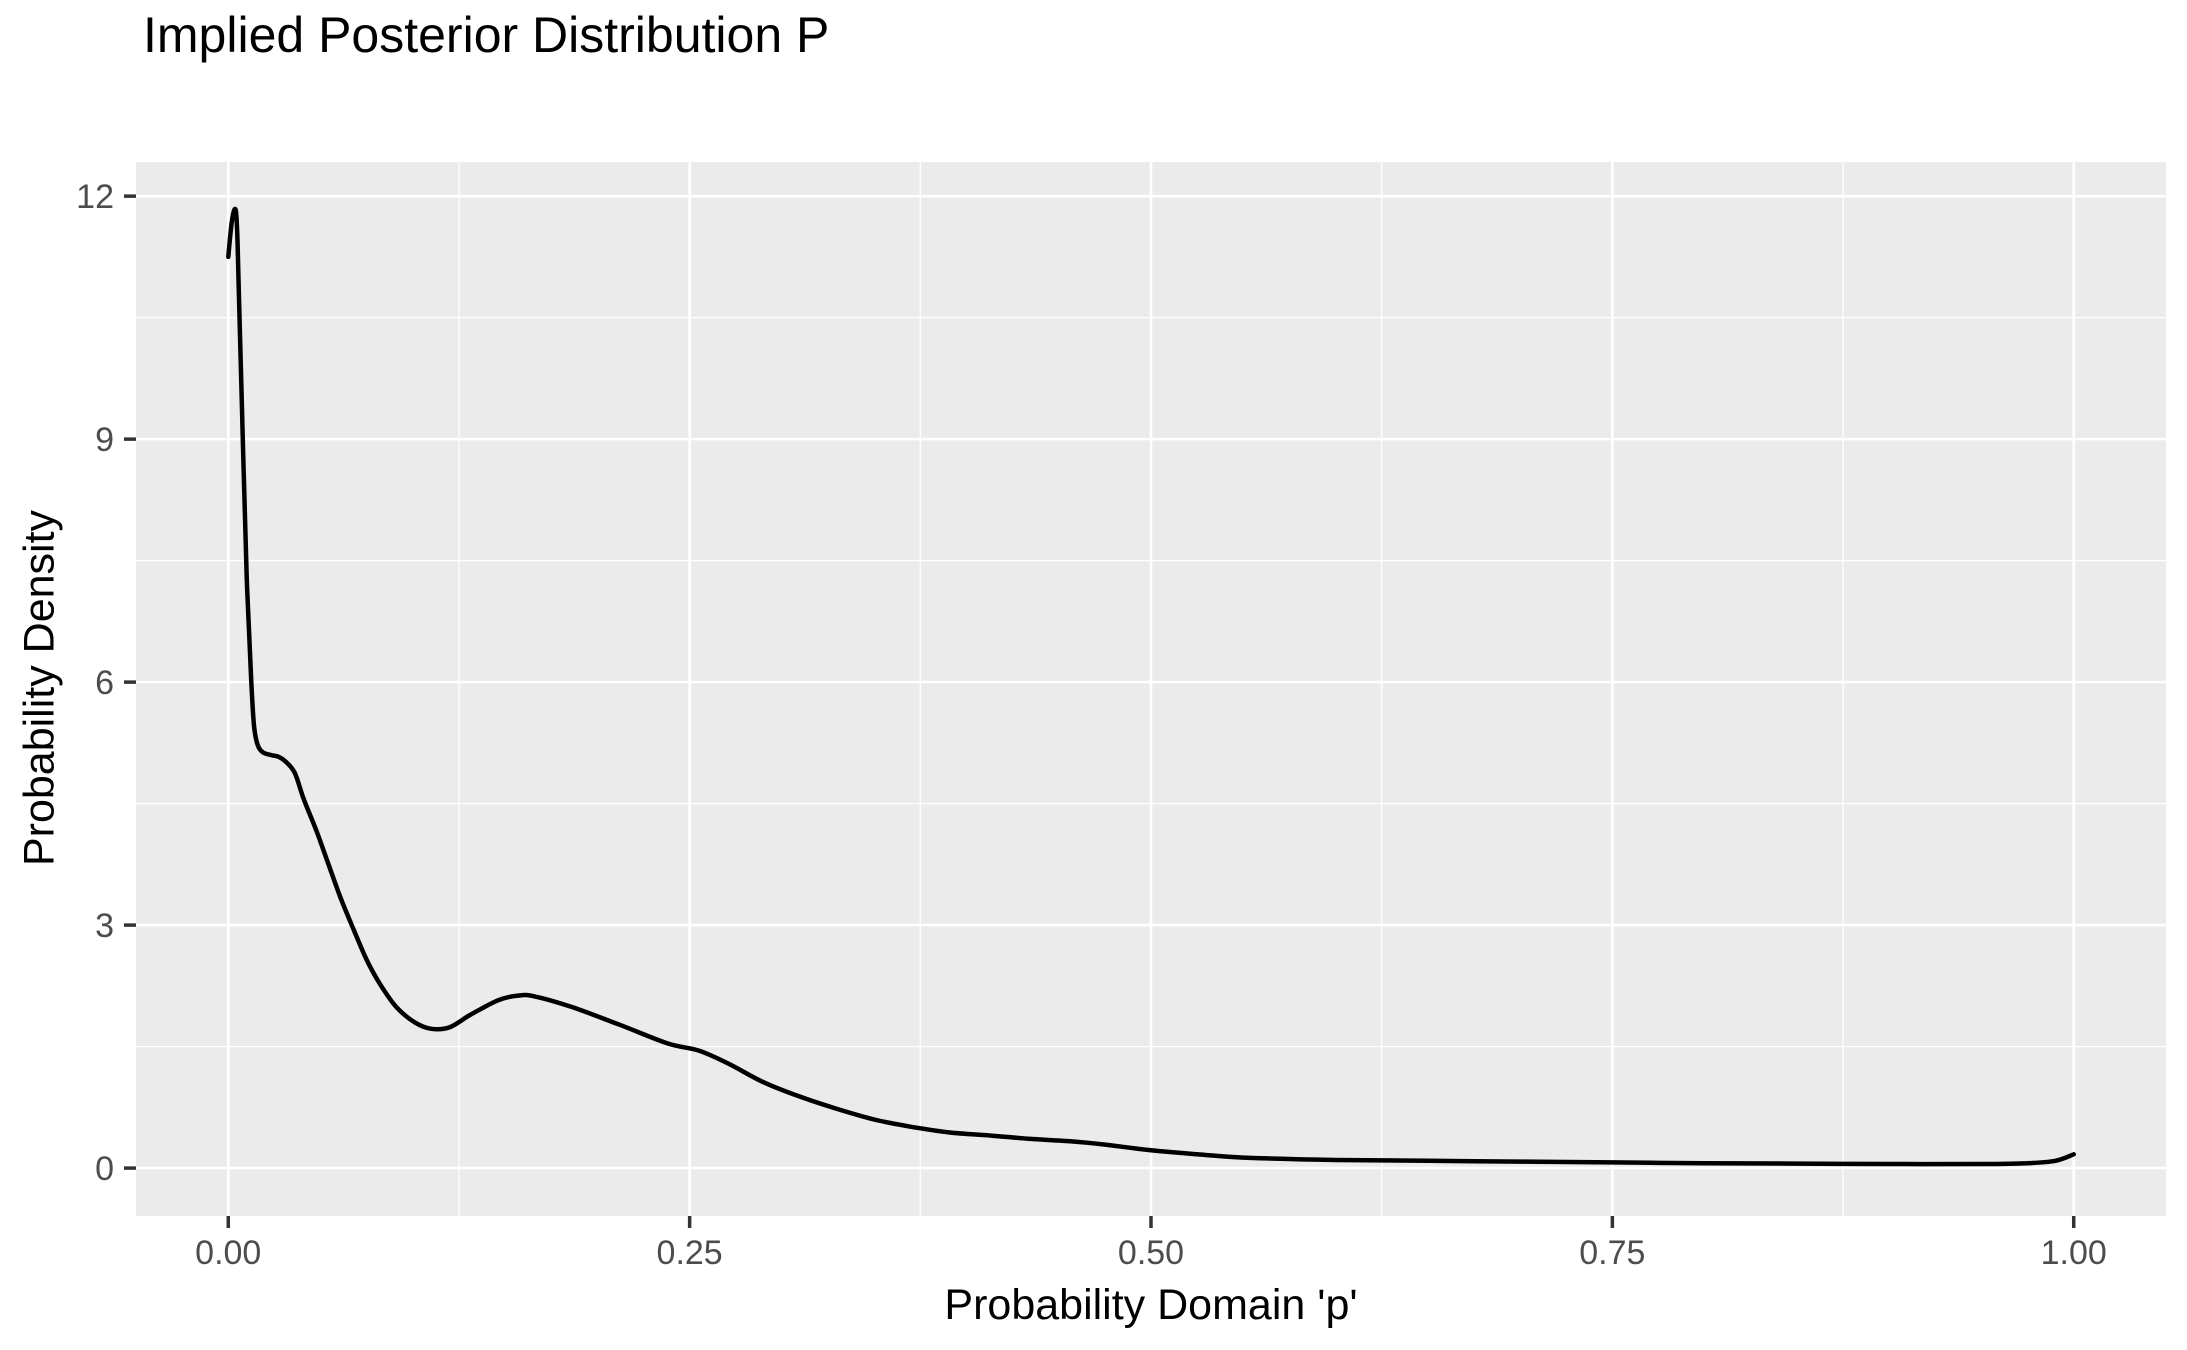 The height and width of the screenshot is (1350, 2187). What do you see at coordinates (690, 1253) in the screenshot?
I see `x-tick-label: 0.25` at bounding box center [690, 1253].